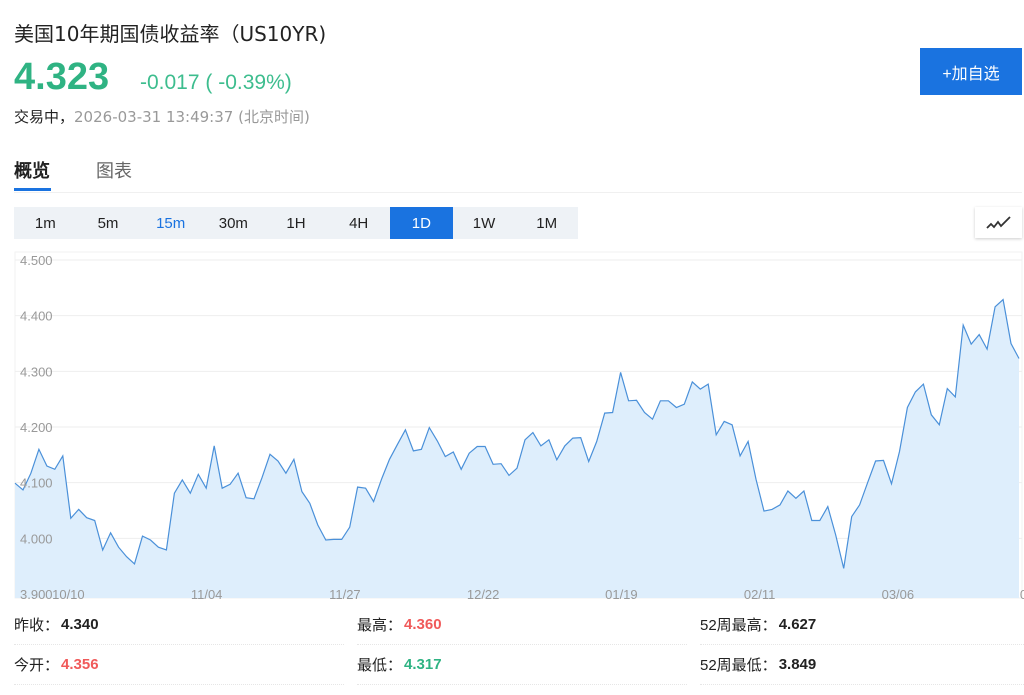 The height and width of the screenshot is (695, 1024). What do you see at coordinates (36, 316) in the screenshot?
I see `y-tick-label: 4.400` at bounding box center [36, 316].